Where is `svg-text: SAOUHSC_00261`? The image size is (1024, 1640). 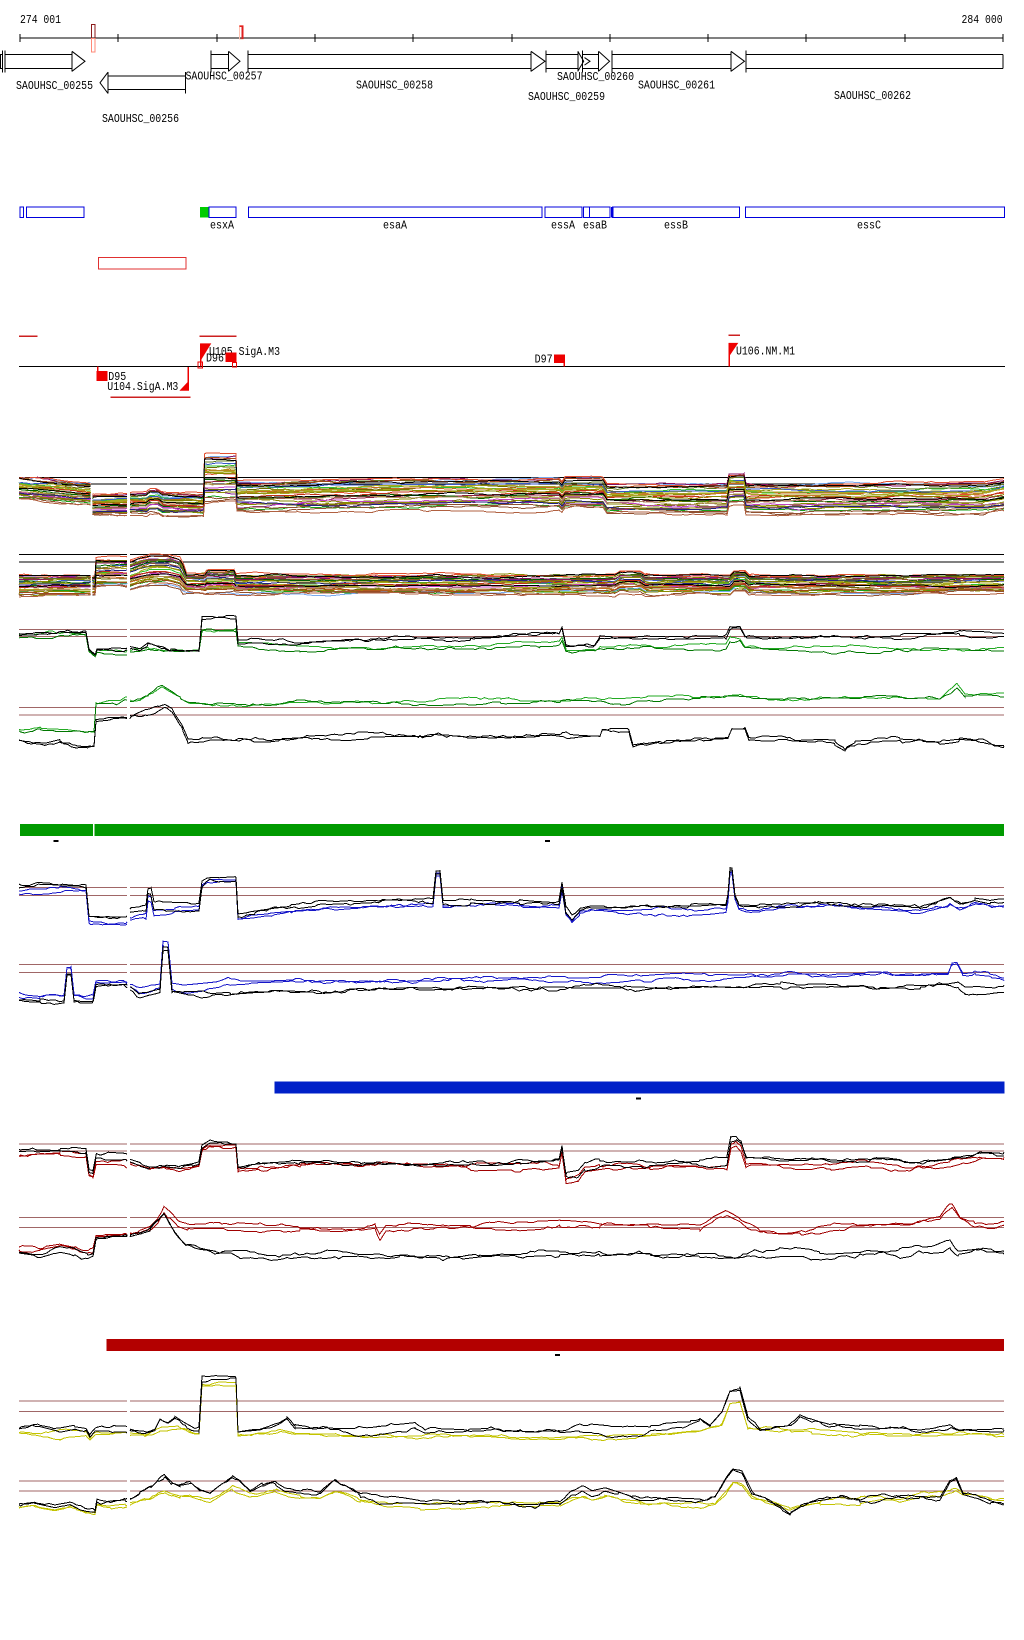
svg-text: SAOUHSC_00261 is located at coordinates (676, 86).